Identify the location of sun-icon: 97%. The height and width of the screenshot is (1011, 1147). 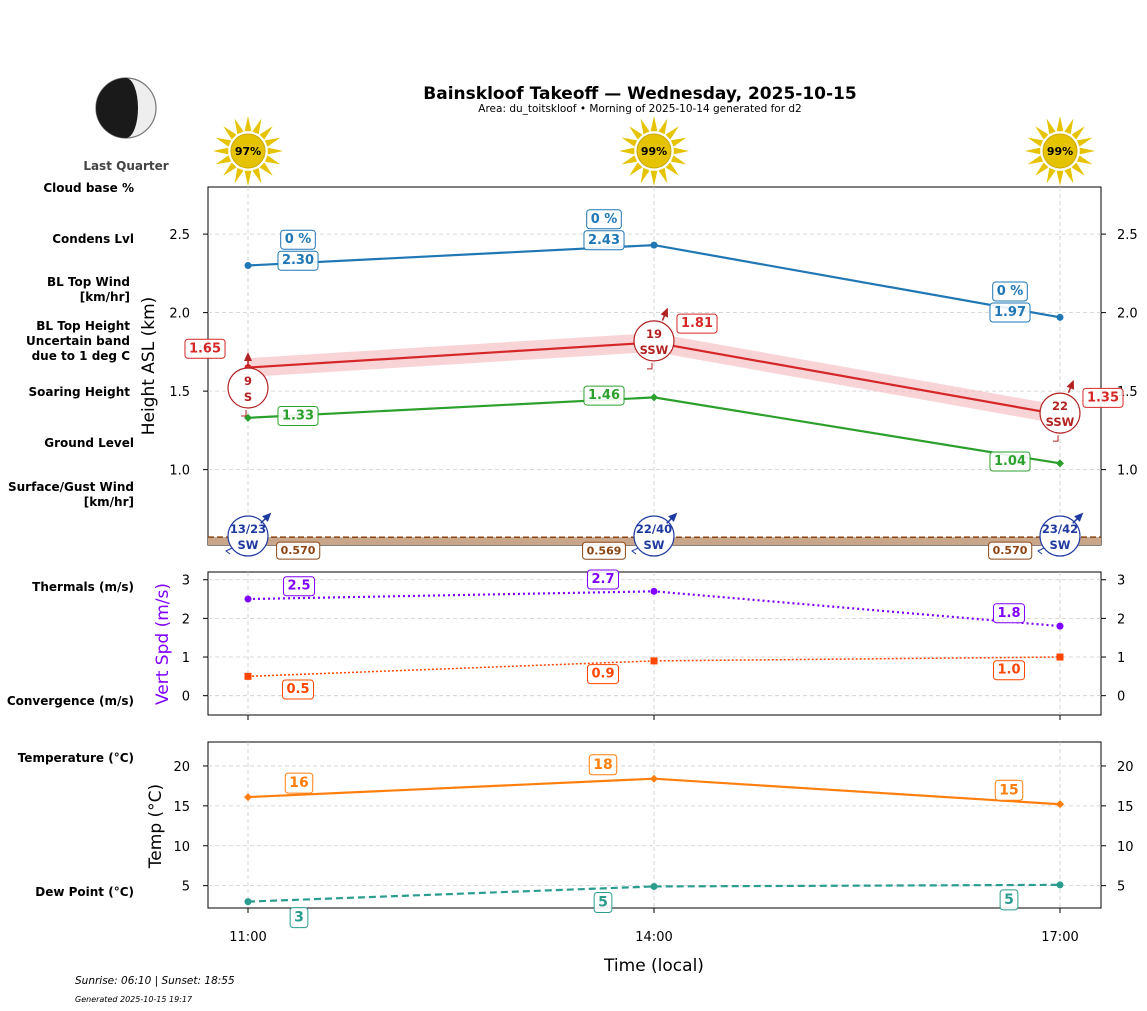
(248, 151).